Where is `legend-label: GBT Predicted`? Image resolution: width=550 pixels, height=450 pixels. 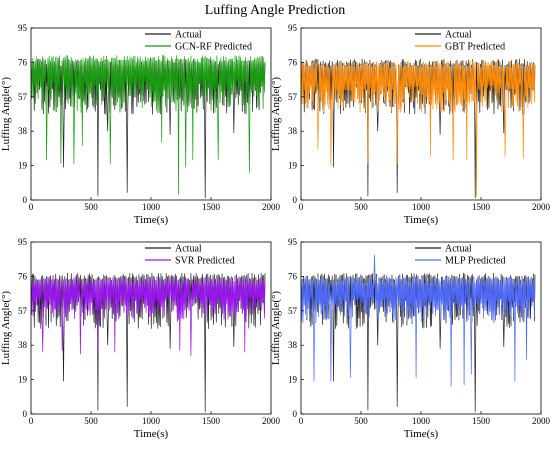 legend-label: GBT Predicted is located at coordinates (475, 47).